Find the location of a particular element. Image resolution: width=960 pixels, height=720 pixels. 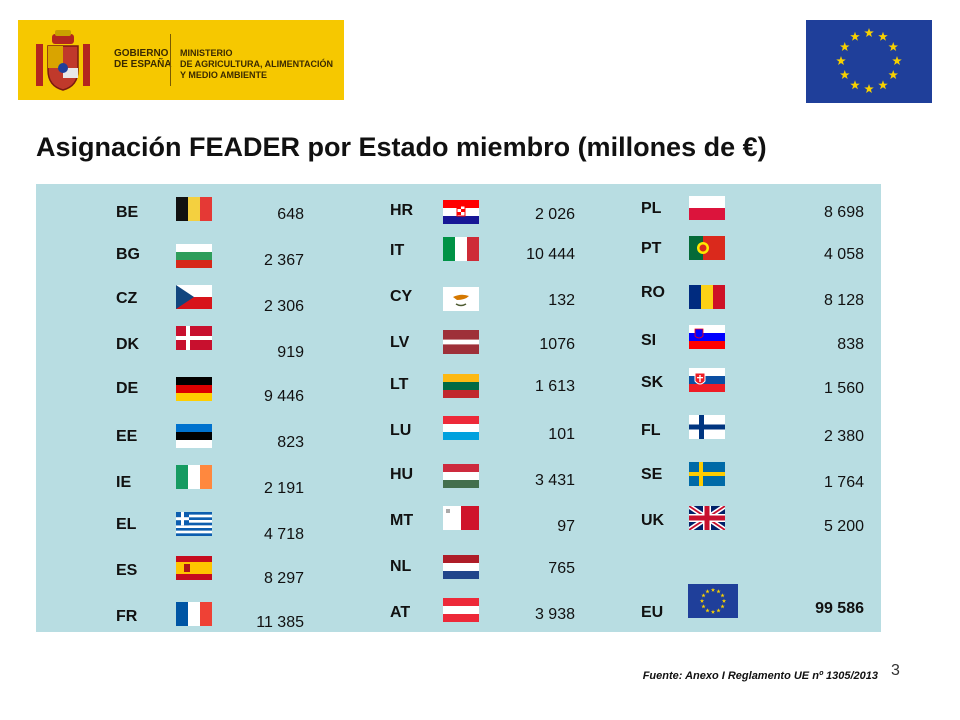

country-code: SI is located at coordinates (649, 340).